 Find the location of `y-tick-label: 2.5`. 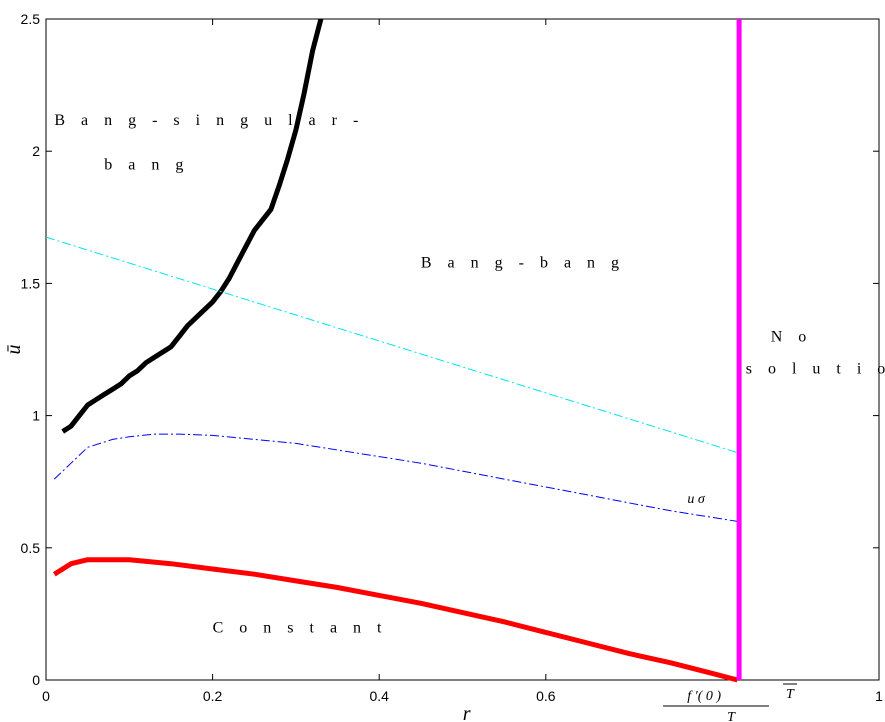

y-tick-label: 2.5 is located at coordinates (31, 19).